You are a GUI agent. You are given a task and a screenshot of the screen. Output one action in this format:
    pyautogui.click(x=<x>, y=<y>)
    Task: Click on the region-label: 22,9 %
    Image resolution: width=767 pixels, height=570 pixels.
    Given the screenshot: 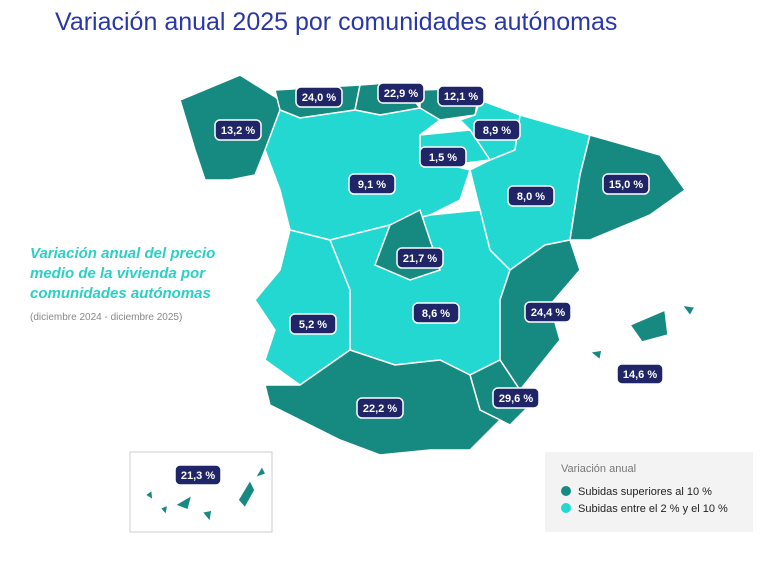 What is the action you would take?
    pyautogui.click(x=401, y=94)
    